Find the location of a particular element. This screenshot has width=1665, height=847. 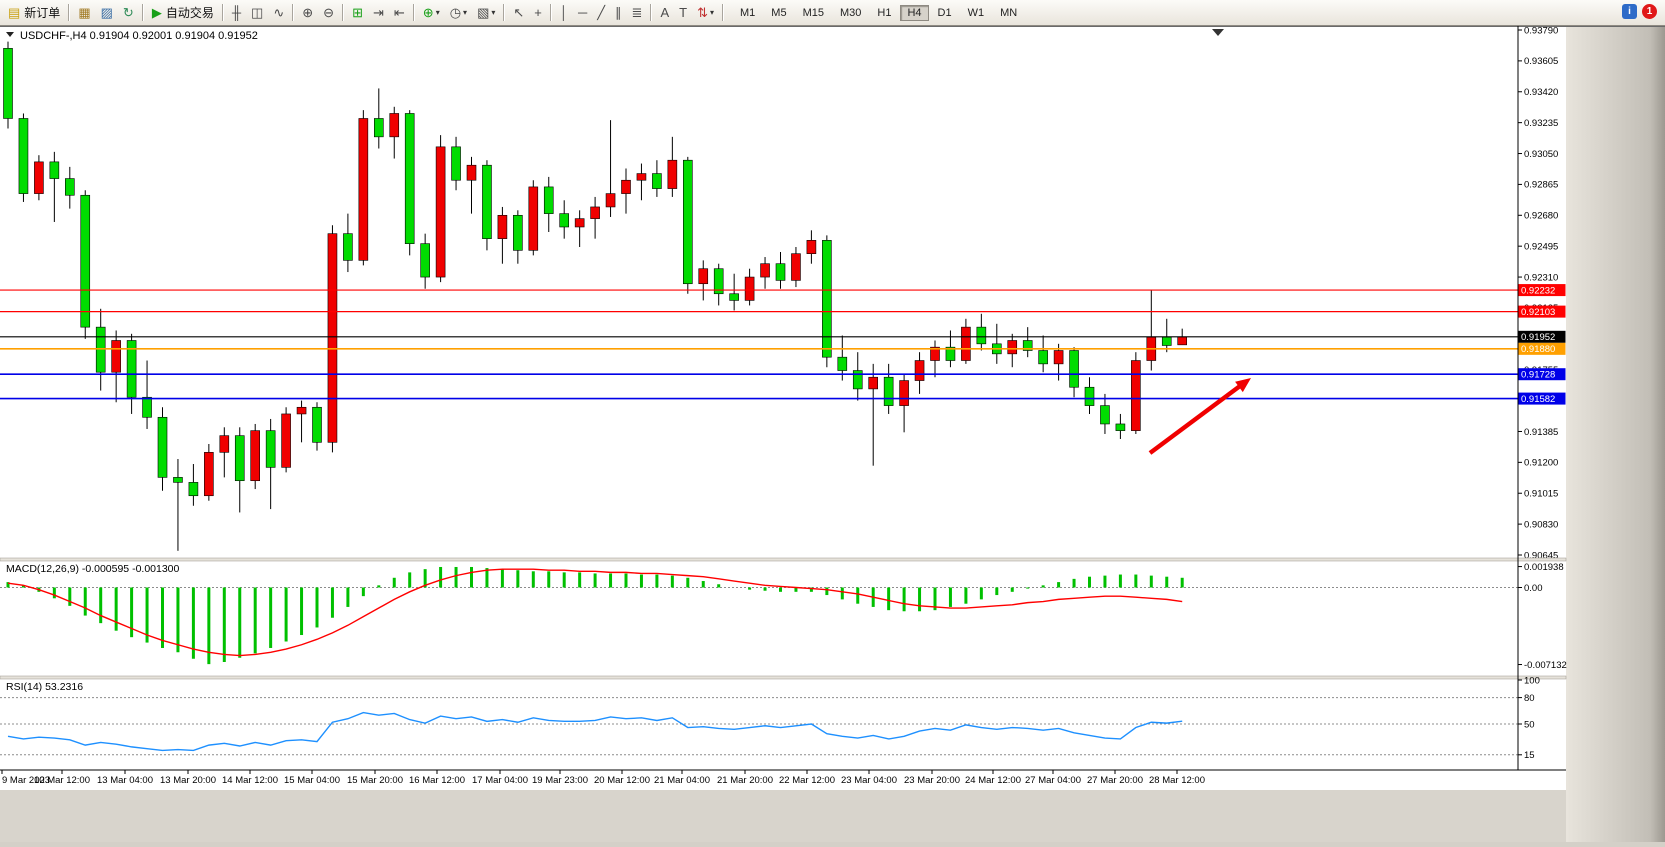

periods-button: ◷ is located at coordinates (455, 12).